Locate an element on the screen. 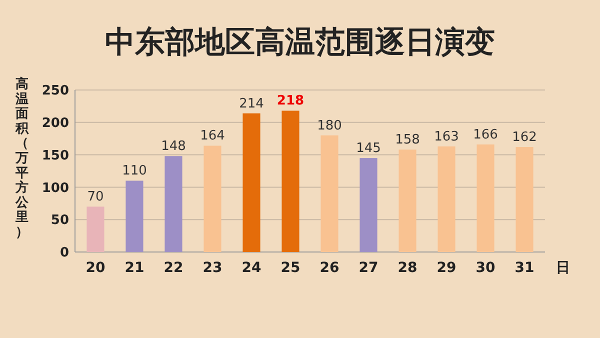  data-label: 145 is located at coordinates (368, 148).